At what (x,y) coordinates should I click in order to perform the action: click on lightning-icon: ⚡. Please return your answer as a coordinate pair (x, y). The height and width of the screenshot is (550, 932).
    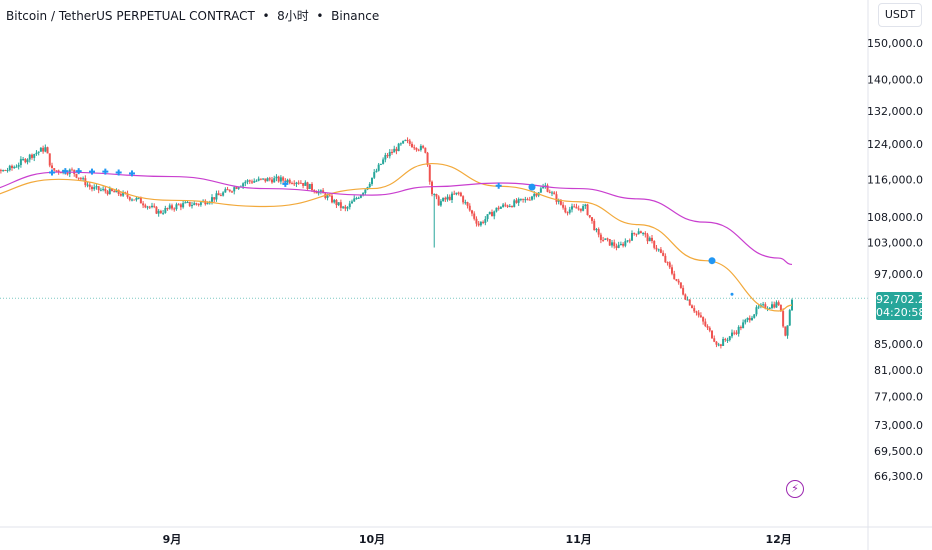
    Looking at the image, I should click on (795, 489).